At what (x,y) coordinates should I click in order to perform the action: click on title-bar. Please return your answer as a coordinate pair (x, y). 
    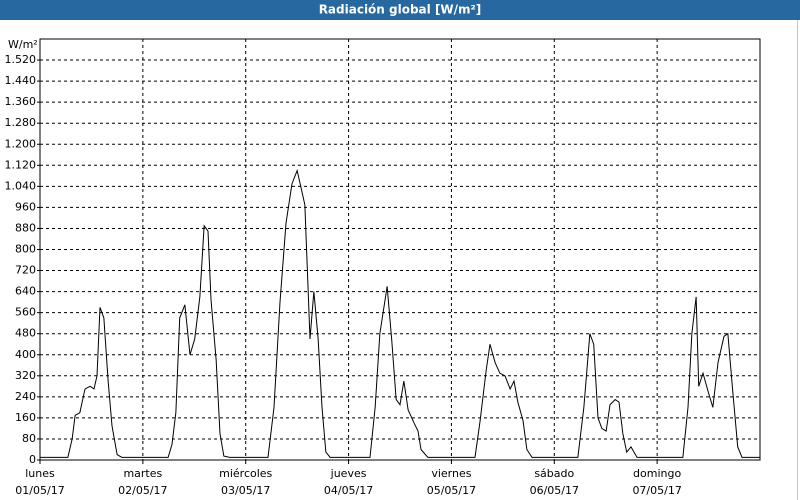
    Looking at the image, I should click on (400, 10).